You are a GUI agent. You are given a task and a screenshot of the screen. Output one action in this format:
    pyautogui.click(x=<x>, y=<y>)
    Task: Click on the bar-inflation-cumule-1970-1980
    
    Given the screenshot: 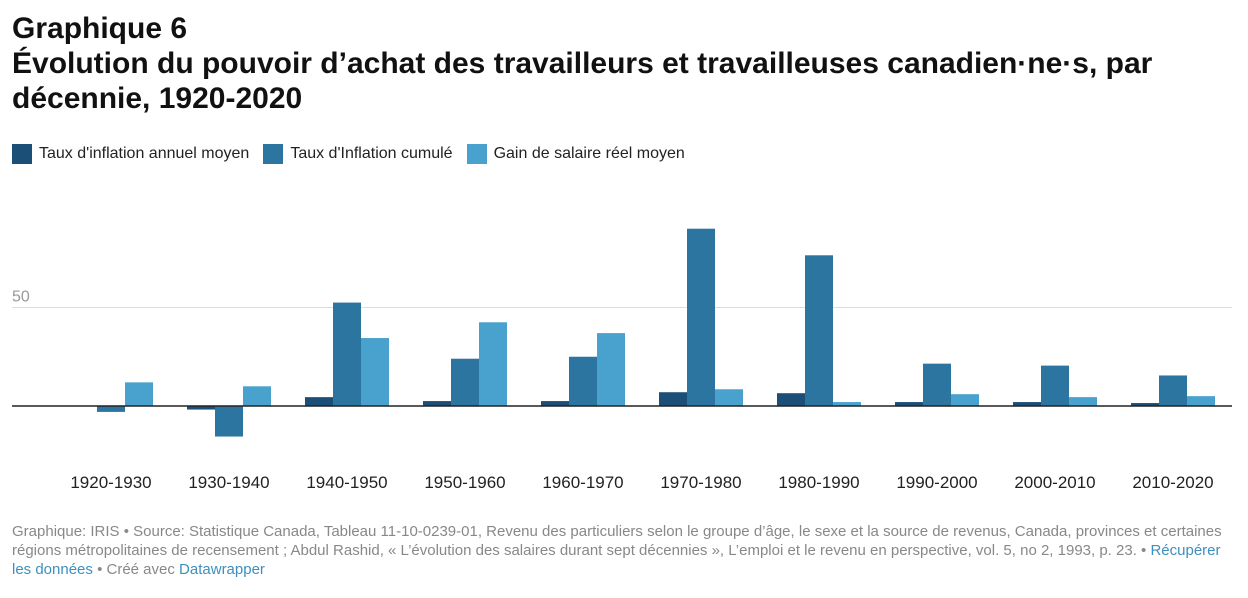 What is the action you would take?
    pyautogui.click(x=701, y=317)
    